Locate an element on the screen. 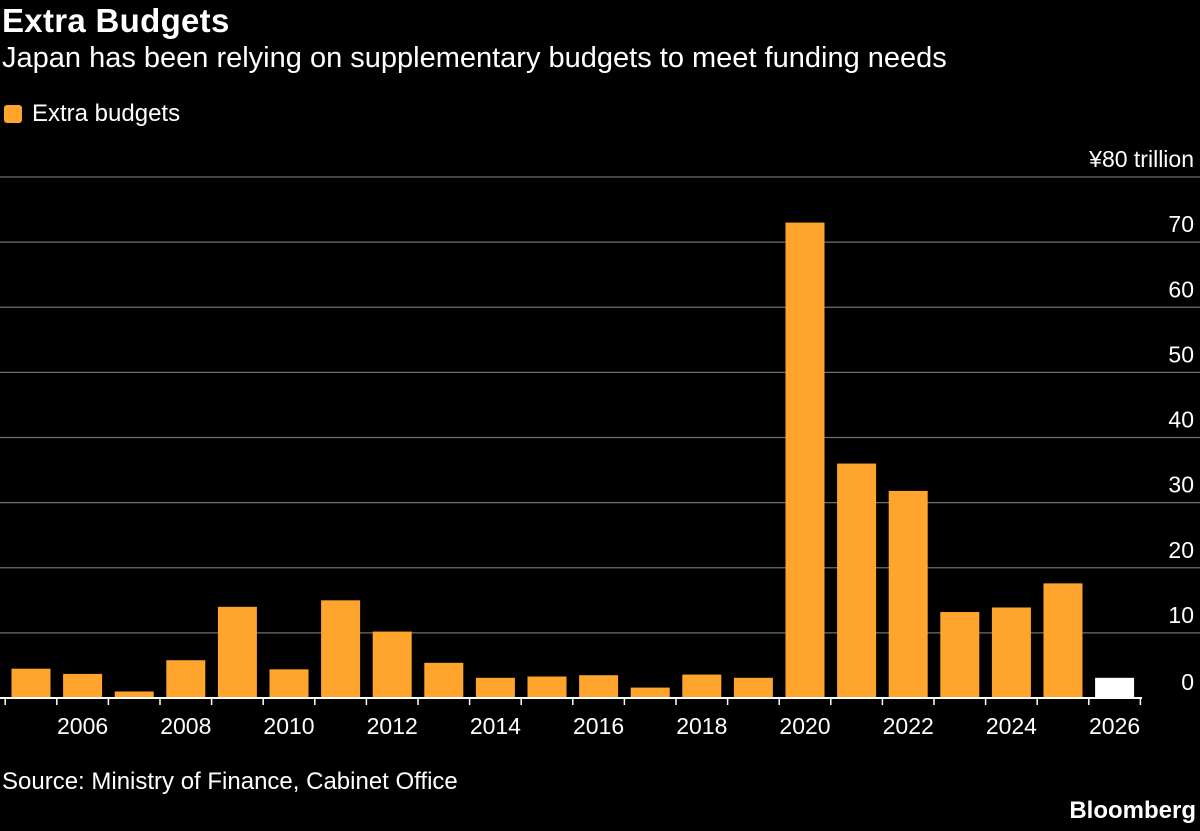 The image size is (1200, 831). bar-2012 is located at coordinates (392, 664).